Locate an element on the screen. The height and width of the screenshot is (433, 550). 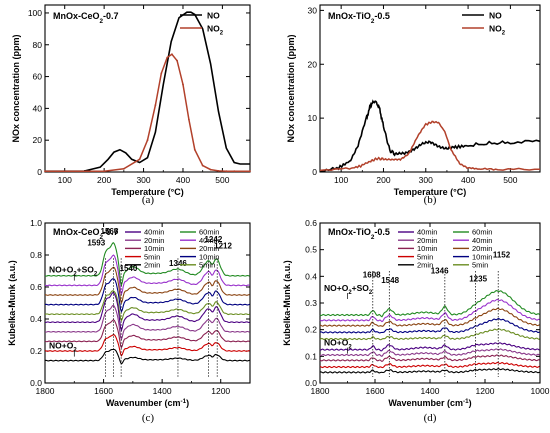
x-axis-title: Wavenumber (cm-1) is located at coordinates (147, 403).